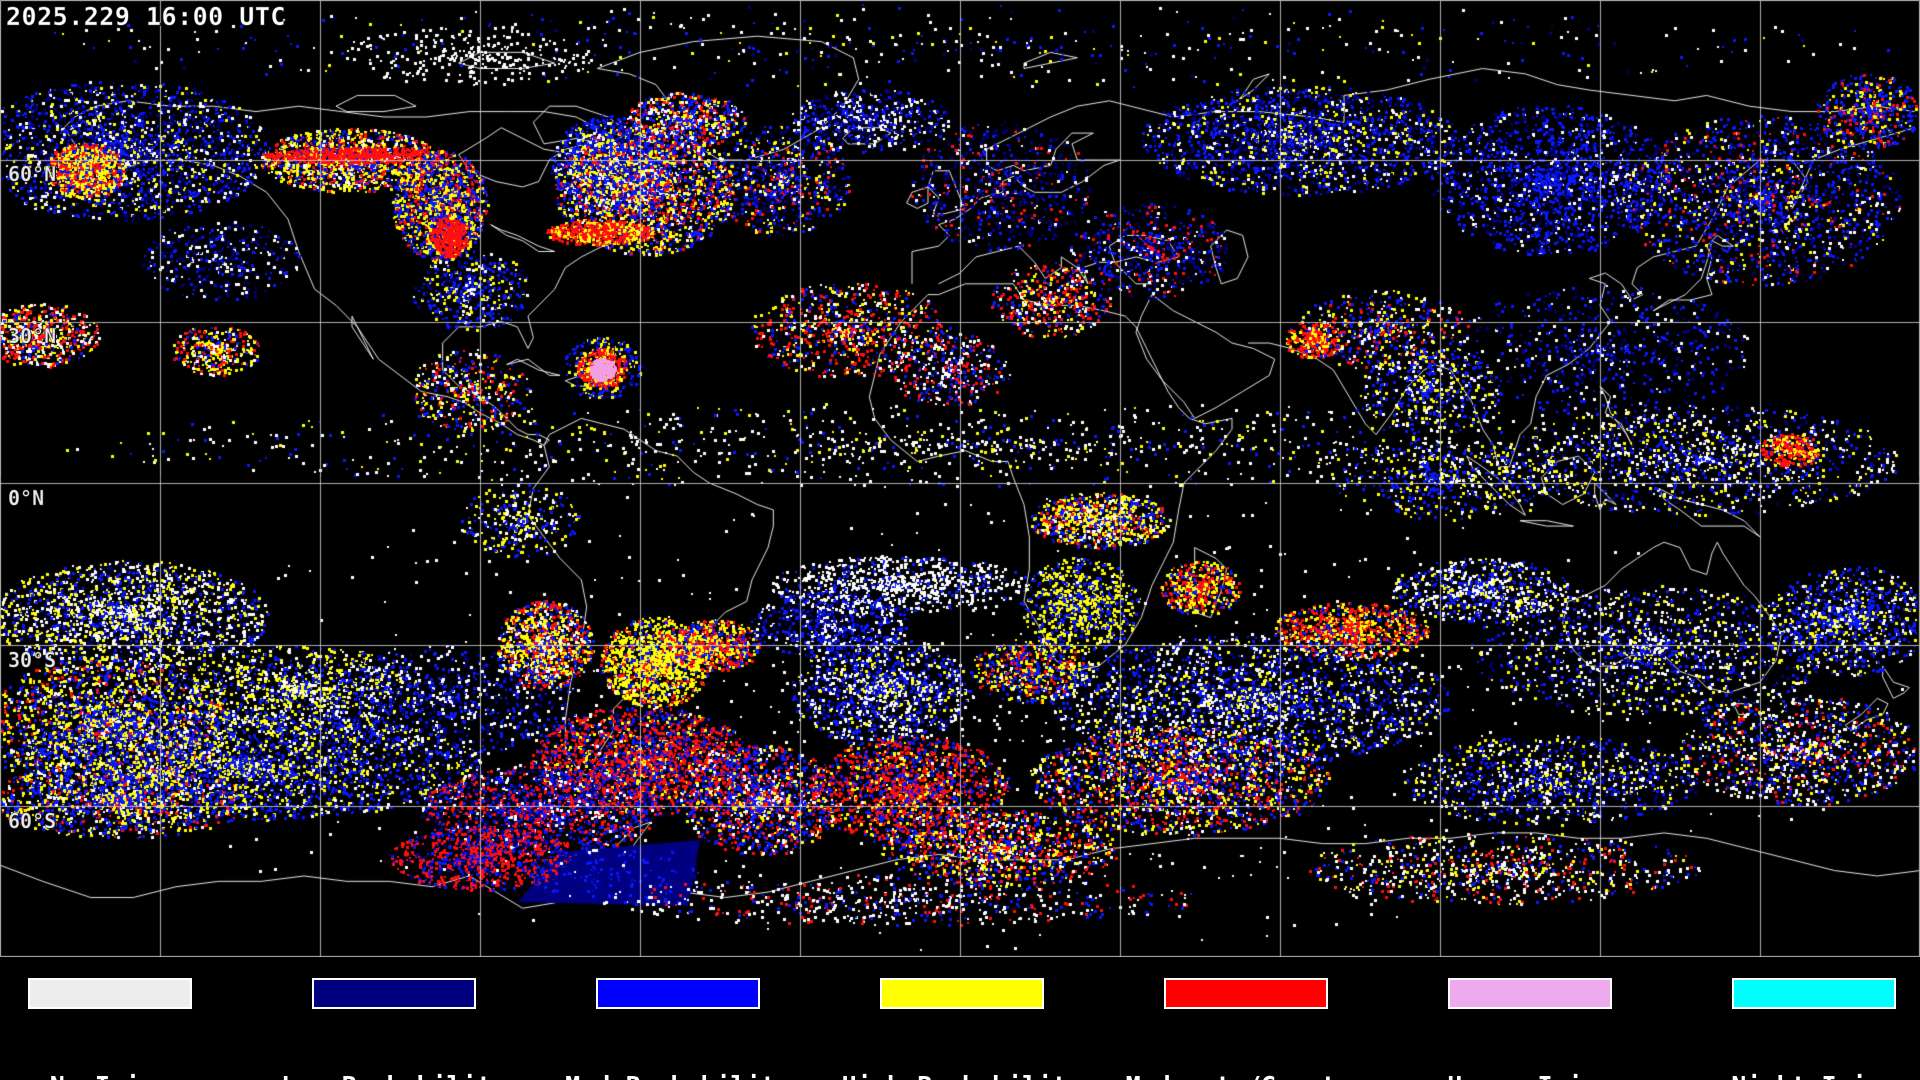 This screenshot has height=1080, width=1920. I want to click on legend-item-night-icing: Night Icing, so click(1796, 1018).